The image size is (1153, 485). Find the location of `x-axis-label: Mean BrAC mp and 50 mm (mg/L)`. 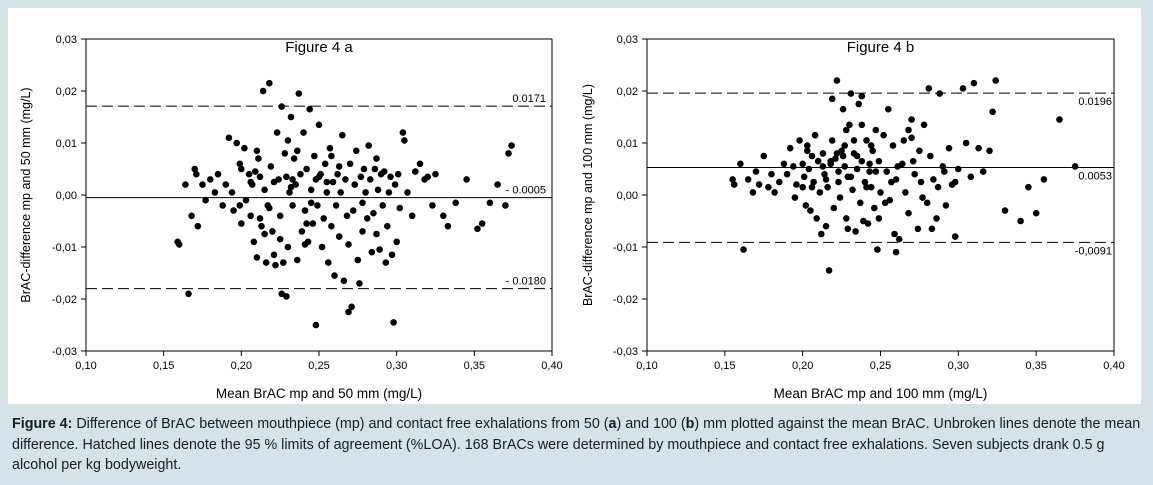

x-axis-label: Mean BrAC mp and 50 mm (mg/L) is located at coordinates (319, 393).